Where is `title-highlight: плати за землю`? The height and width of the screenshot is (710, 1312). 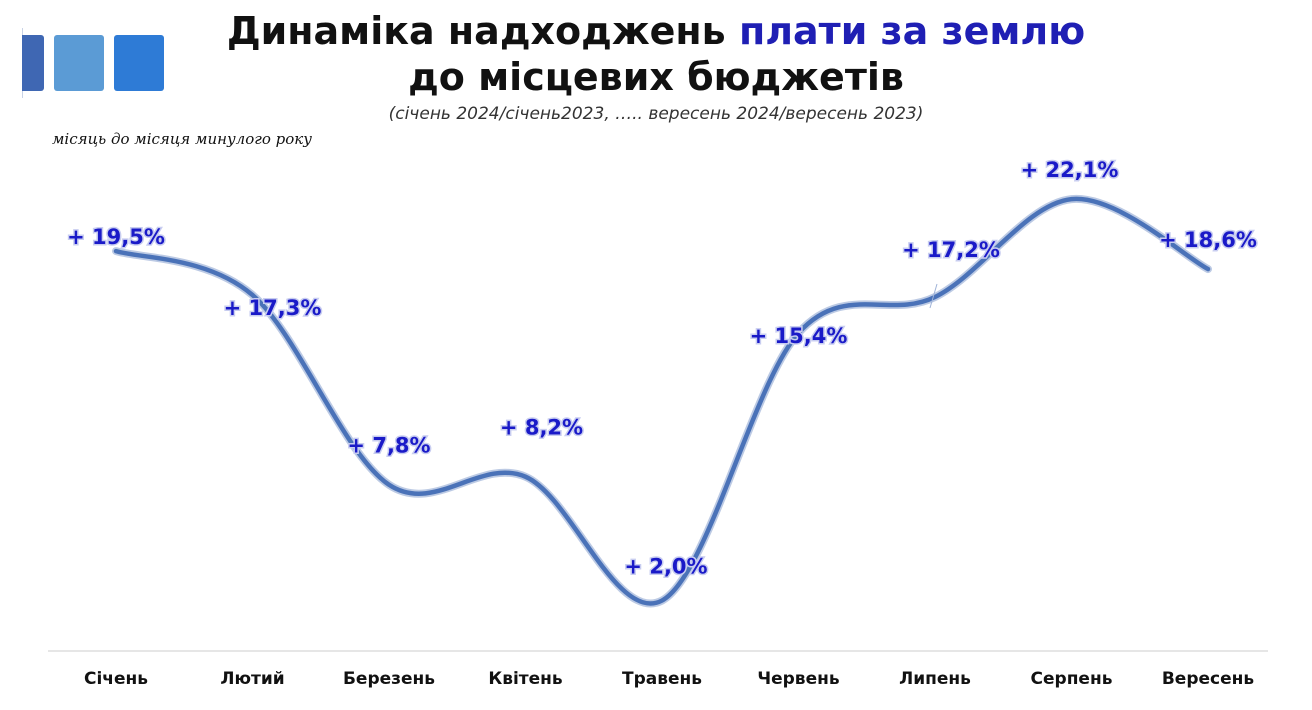 title-highlight: плати за землю is located at coordinates (912, 31).